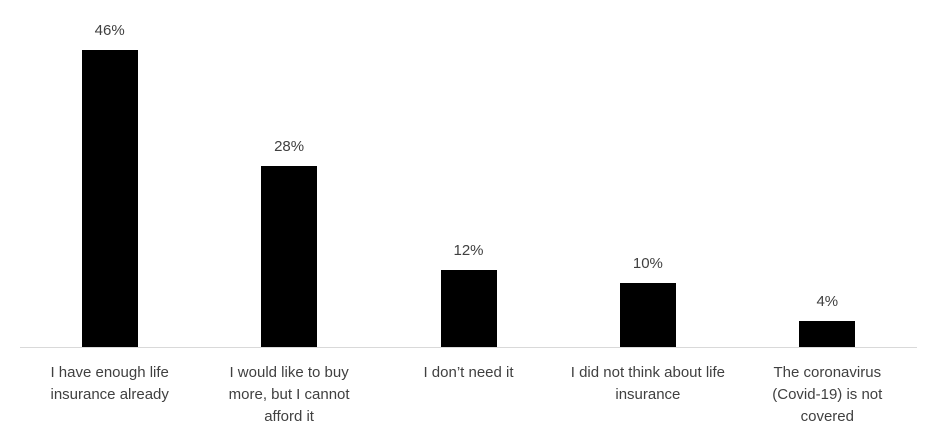 The image size is (937, 443). What do you see at coordinates (109, 31) in the screenshot?
I see `data-label: 46%` at bounding box center [109, 31].